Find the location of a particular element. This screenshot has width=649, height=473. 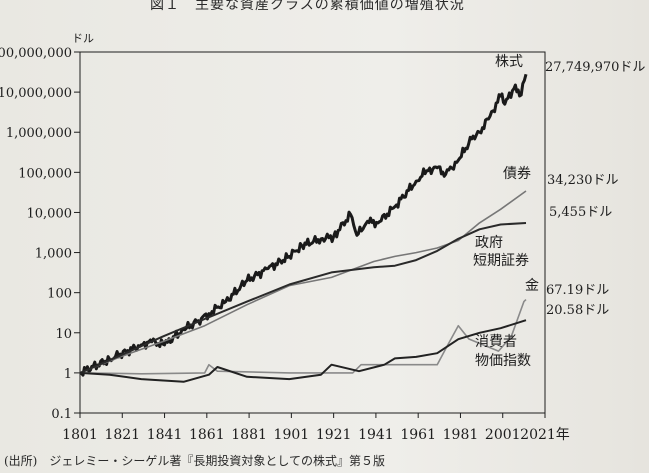

x-tick-label: 1821 is located at coordinates (122, 435).